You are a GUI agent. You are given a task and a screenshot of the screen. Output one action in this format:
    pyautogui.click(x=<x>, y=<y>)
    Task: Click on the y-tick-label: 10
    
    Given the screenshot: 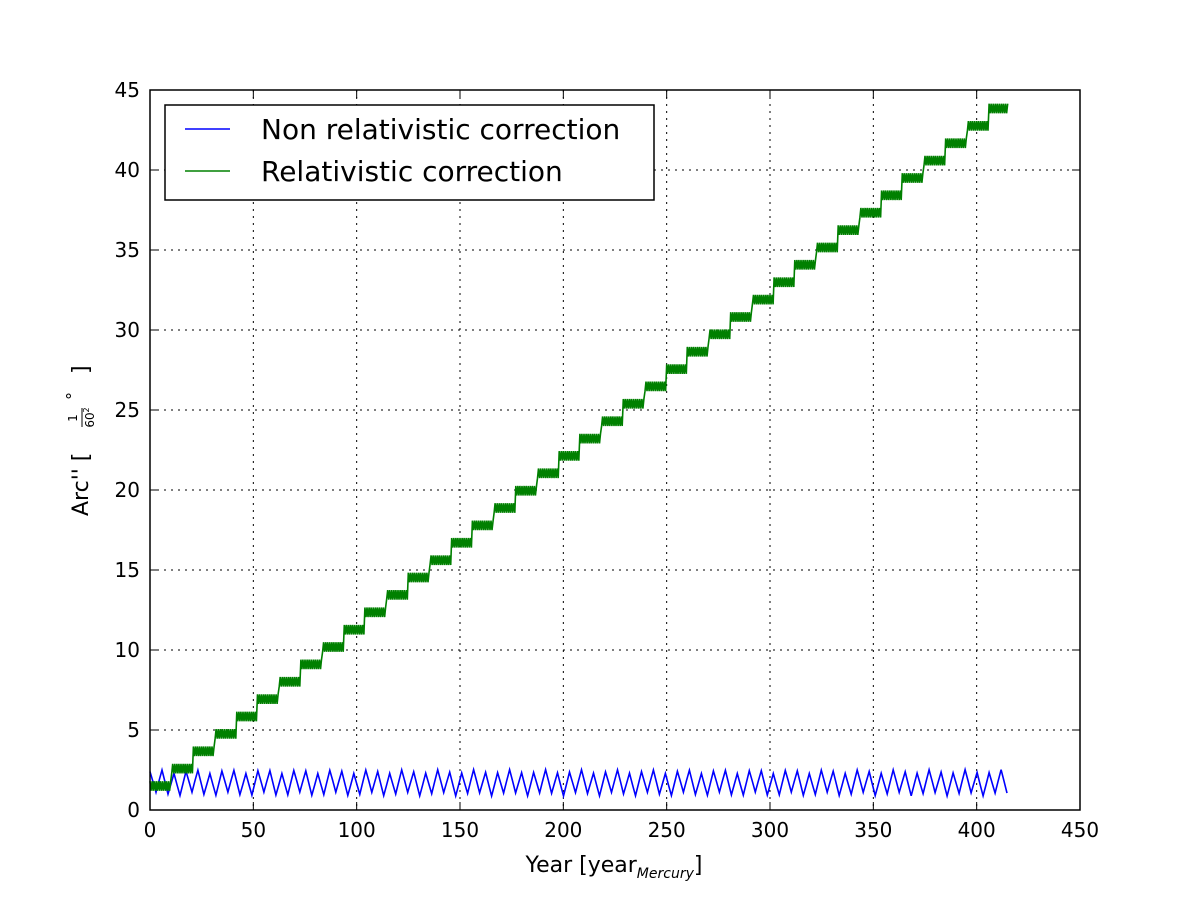 What is the action you would take?
    pyautogui.click(x=127, y=650)
    